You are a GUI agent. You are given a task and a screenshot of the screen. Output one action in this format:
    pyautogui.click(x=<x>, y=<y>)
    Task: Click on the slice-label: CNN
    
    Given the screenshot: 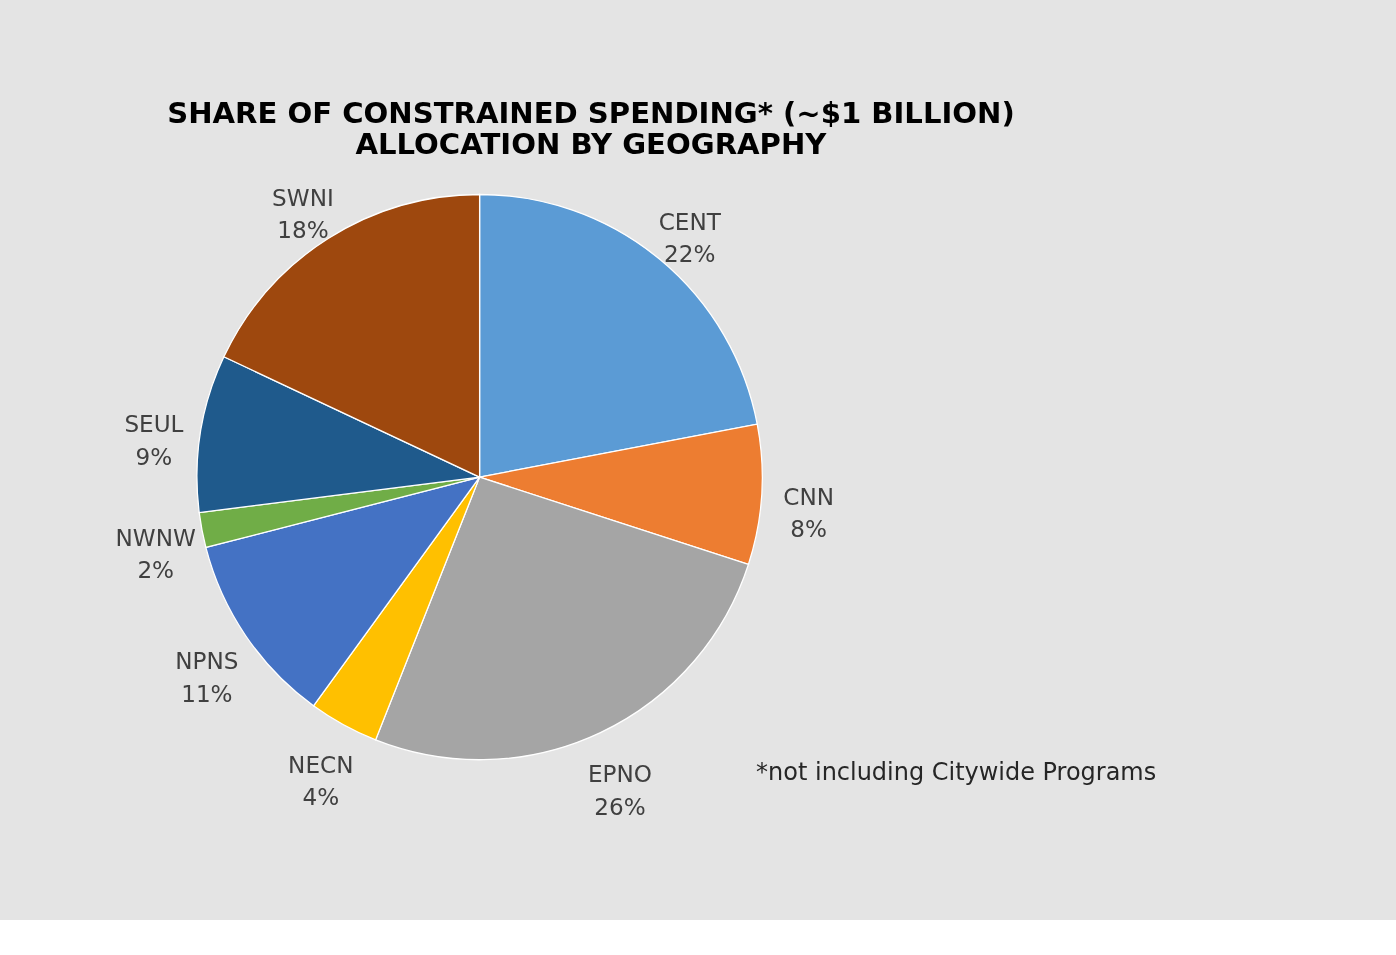 What is the action you would take?
    pyautogui.click(x=809, y=496)
    